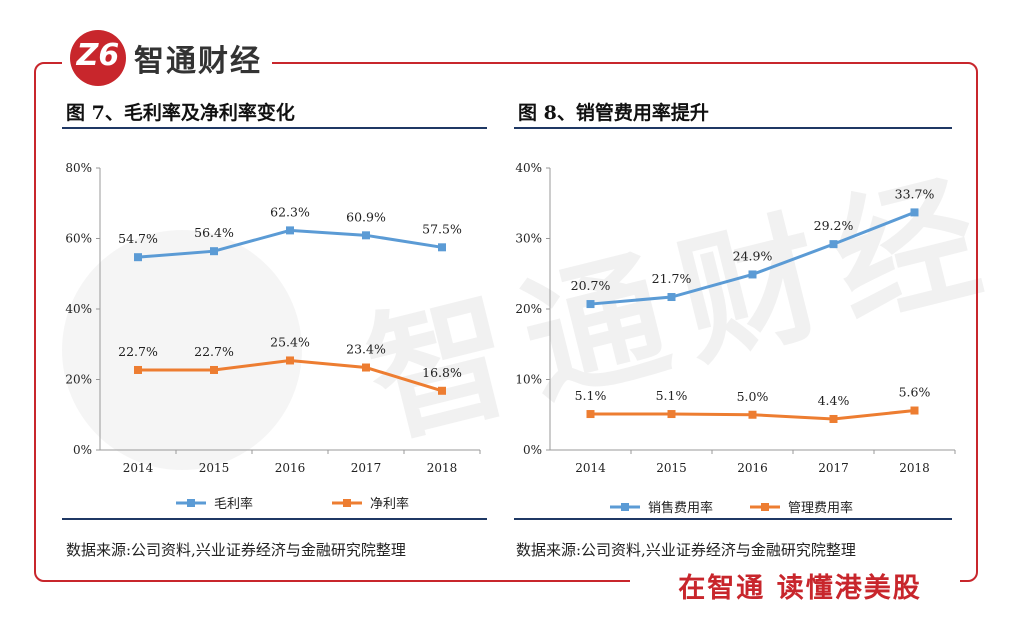  What do you see at coordinates (680, 508) in the screenshot?
I see `legend-label: 销售费用率` at bounding box center [680, 508].